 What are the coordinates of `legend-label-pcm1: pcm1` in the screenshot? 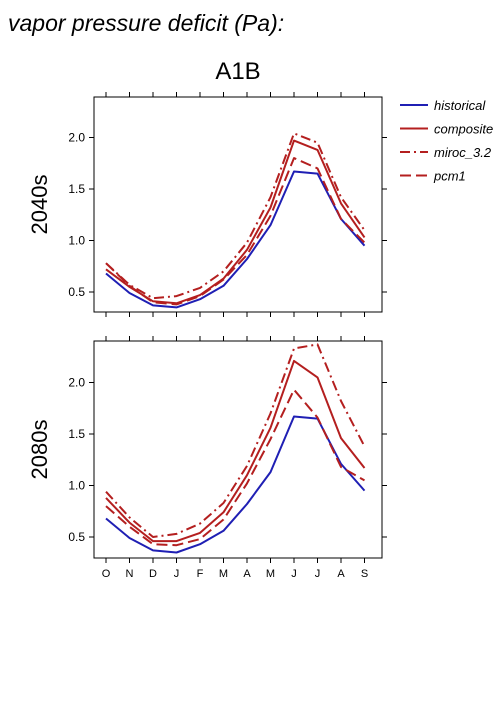 It's located at (449, 176).